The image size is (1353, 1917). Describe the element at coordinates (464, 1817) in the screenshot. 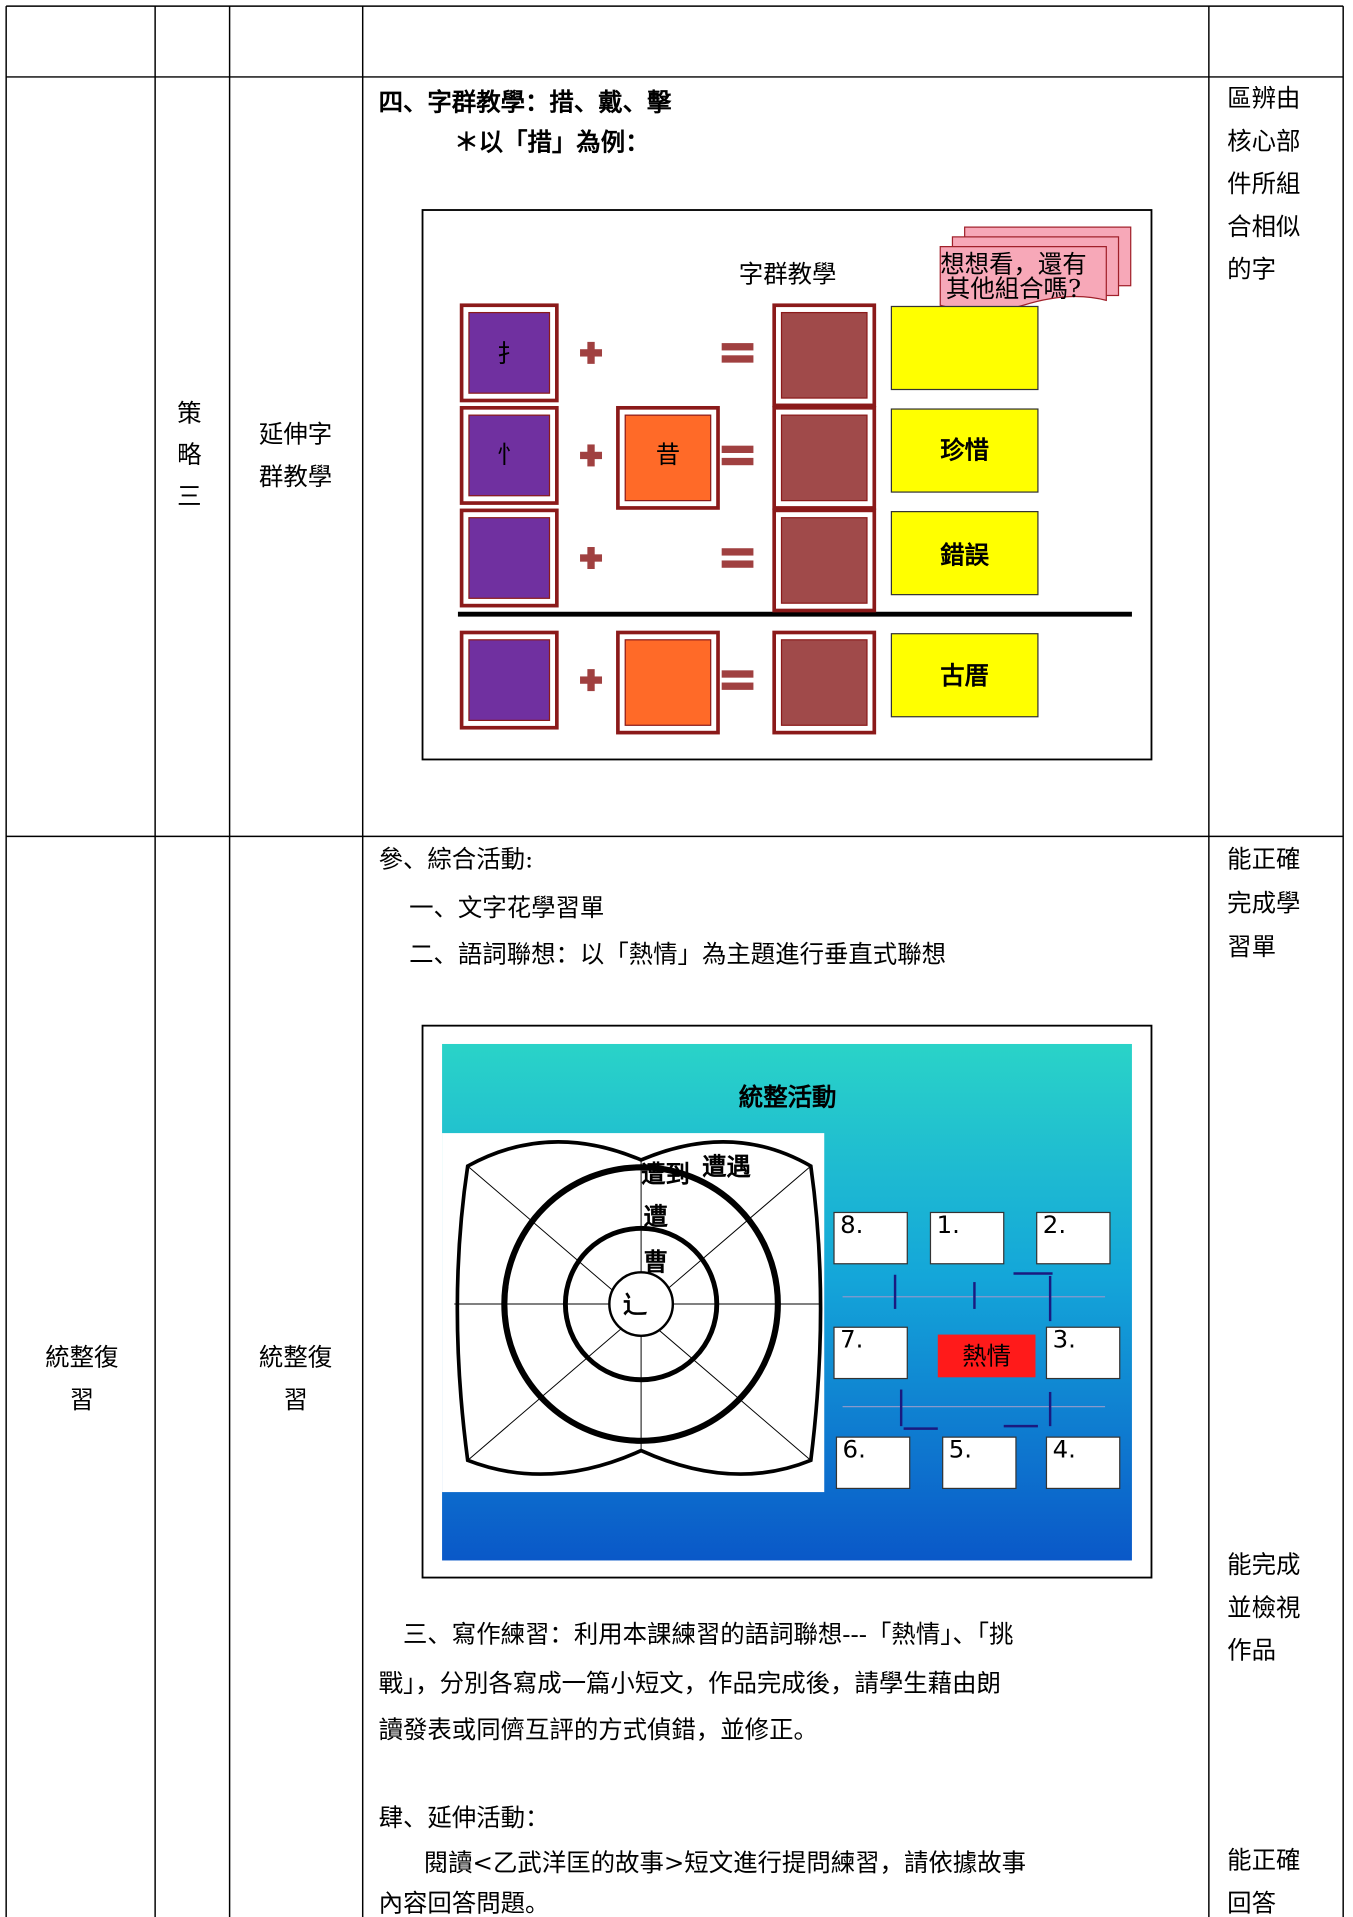

I see `section-heading: 肆、延伸活動：` at that location.